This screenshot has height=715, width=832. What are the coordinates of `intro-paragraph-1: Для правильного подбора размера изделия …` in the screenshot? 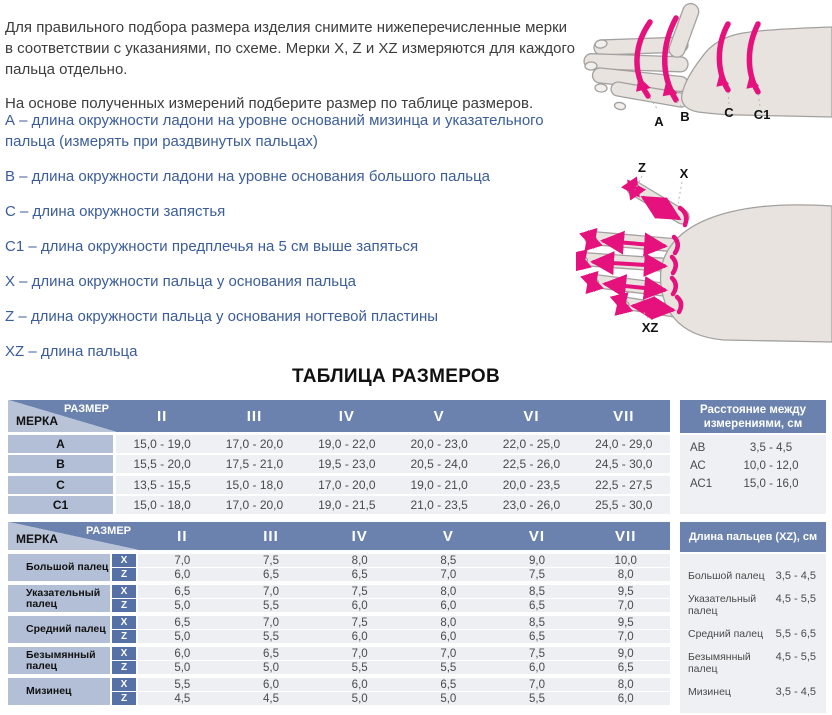 It's located at (290, 48).